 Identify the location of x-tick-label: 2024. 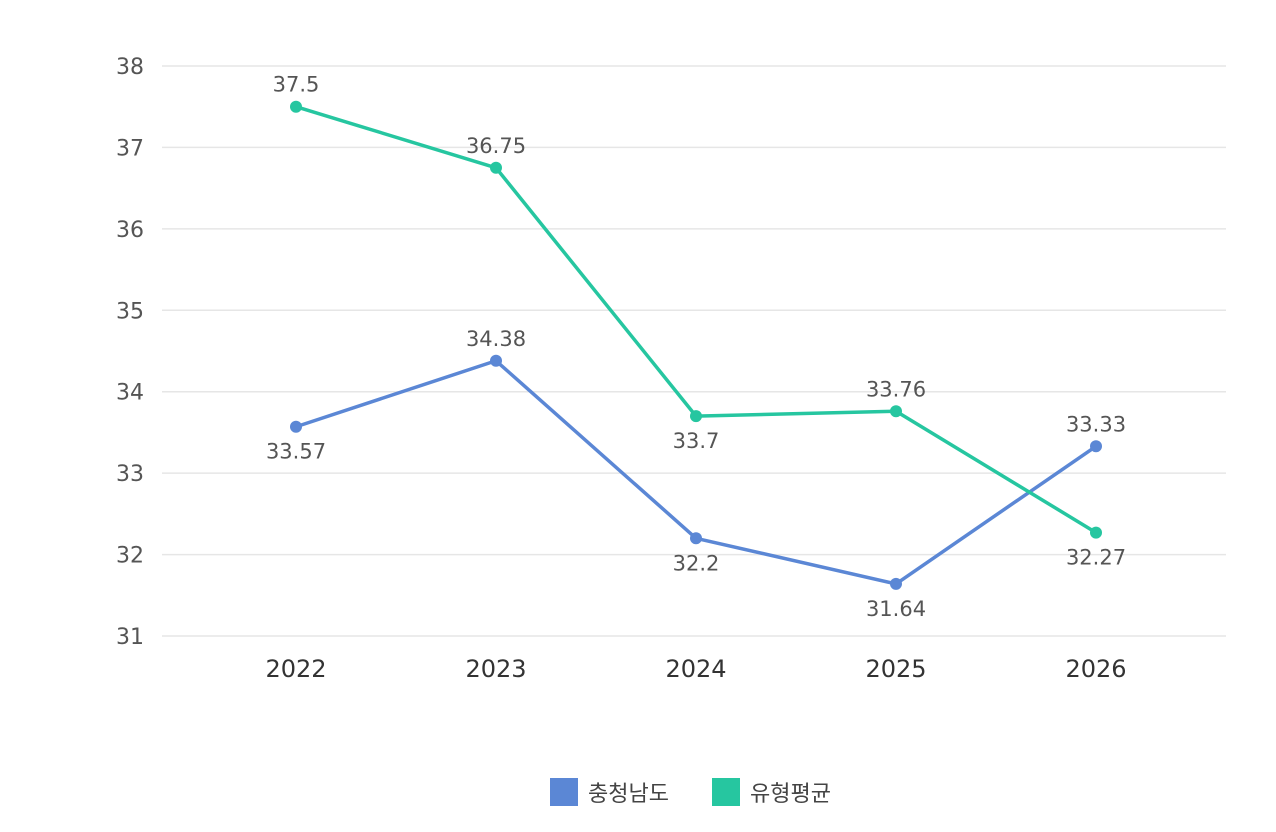
(695, 669).